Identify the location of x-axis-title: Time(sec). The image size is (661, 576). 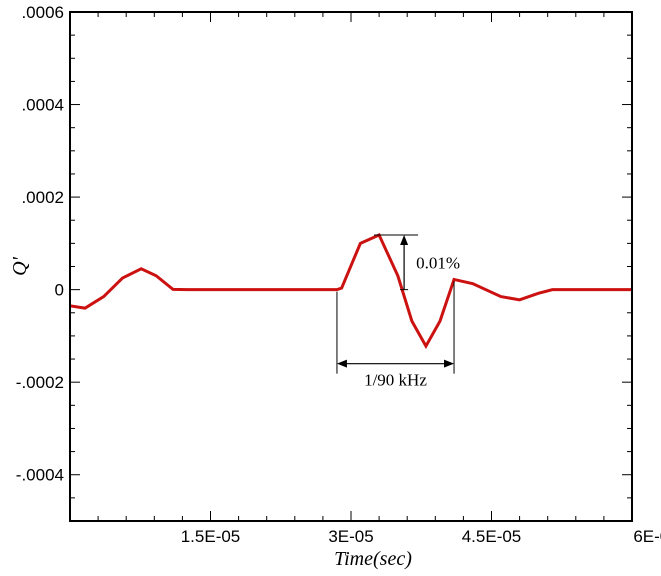
(373, 559).